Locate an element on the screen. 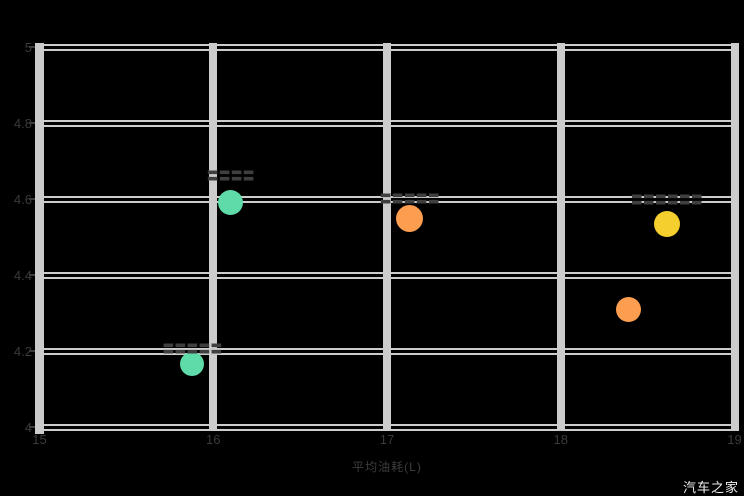  bubble-label: 〓〓〓〓 is located at coordinates (230, 175).